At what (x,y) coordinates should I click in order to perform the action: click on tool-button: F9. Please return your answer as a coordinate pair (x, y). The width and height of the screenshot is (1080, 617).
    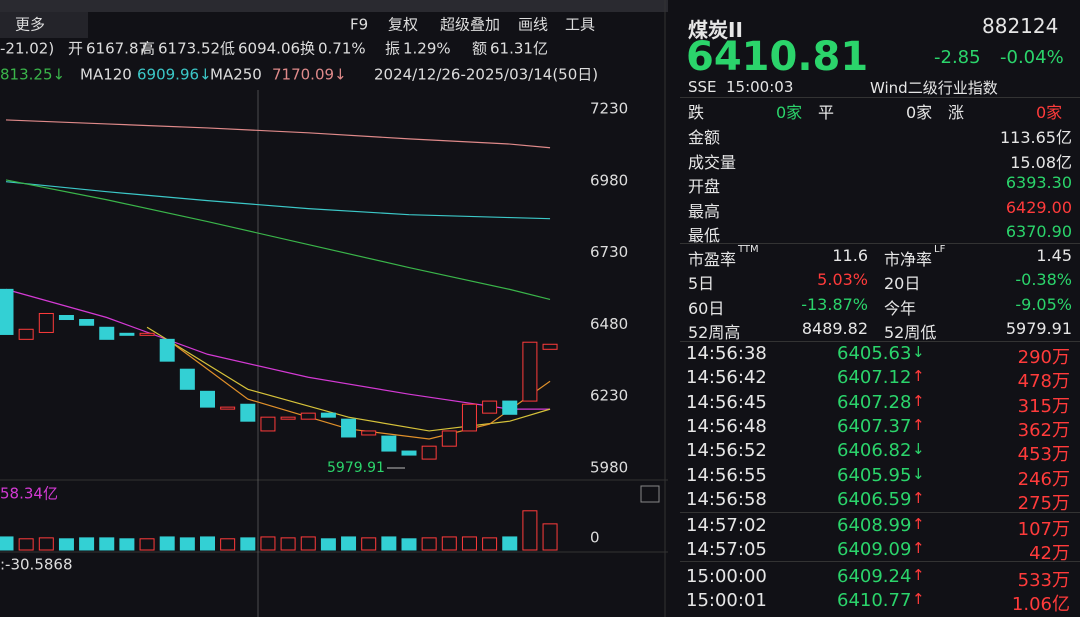
    Looking at the image, I should click on (359, 25).